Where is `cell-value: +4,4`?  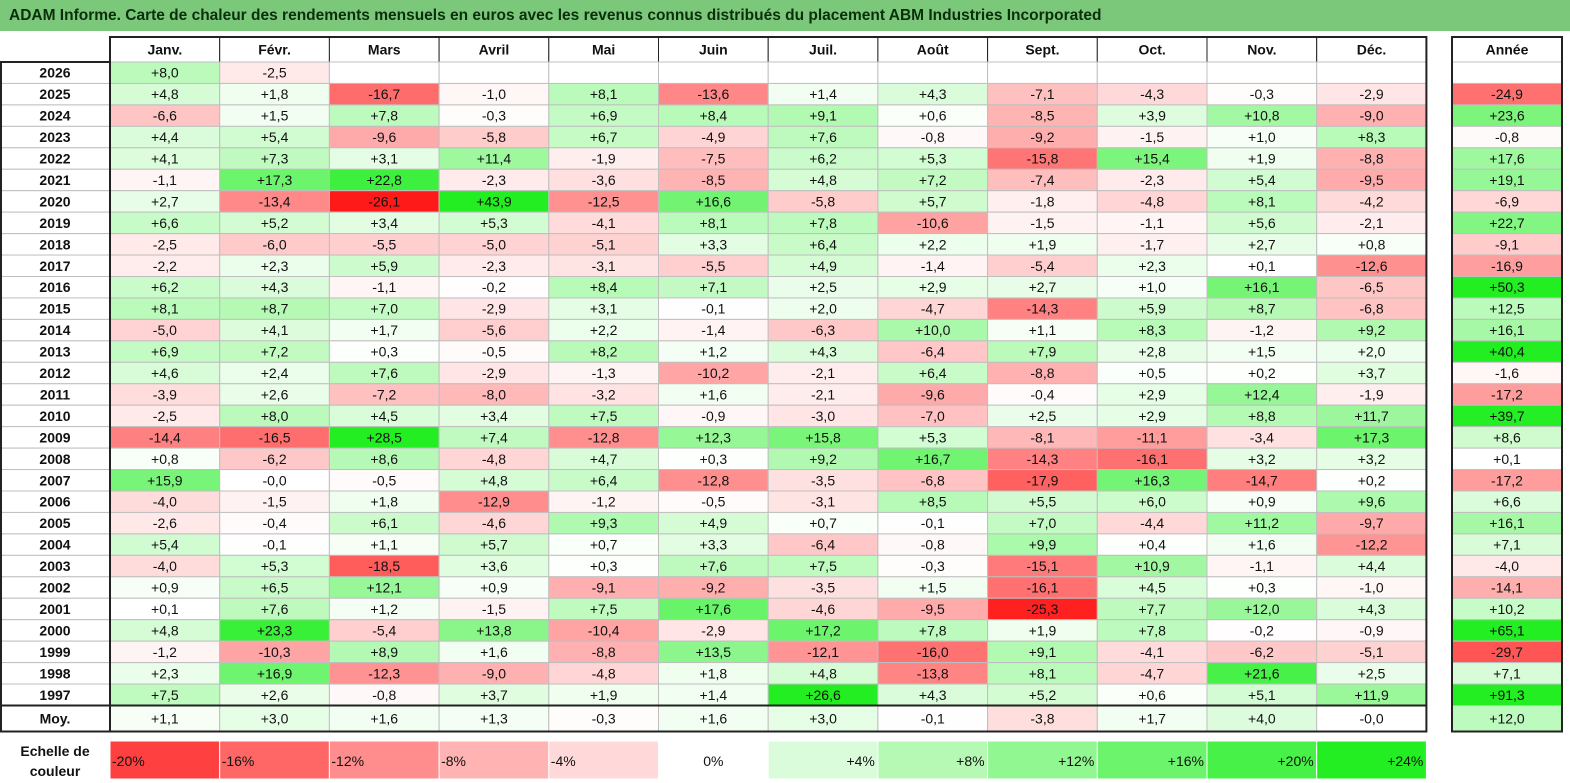
cell-value: +4,4 is located at coordinates (165, 137).